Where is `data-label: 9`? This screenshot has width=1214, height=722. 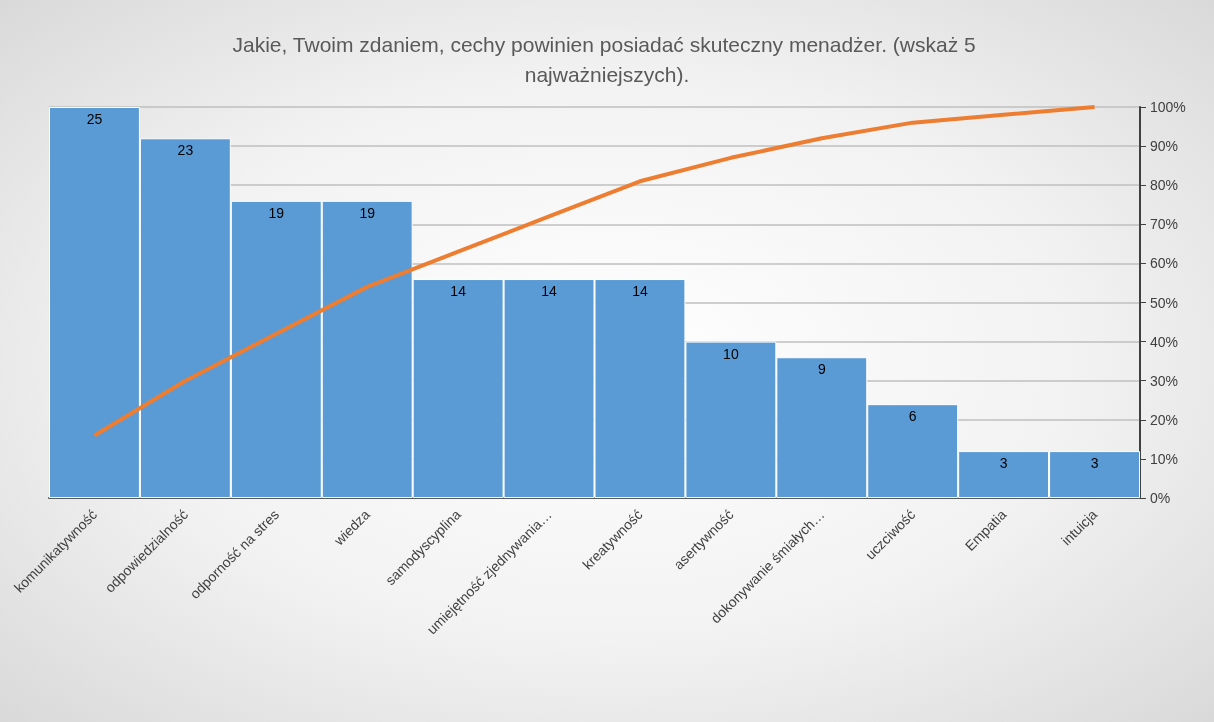 data-label: 9 is located at coordinates (821, 369).